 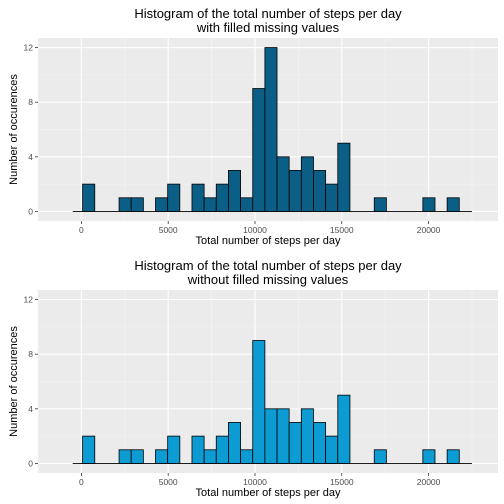 I want to click on chart-title-line2: without filled missing values, so click(x=268, y=279).